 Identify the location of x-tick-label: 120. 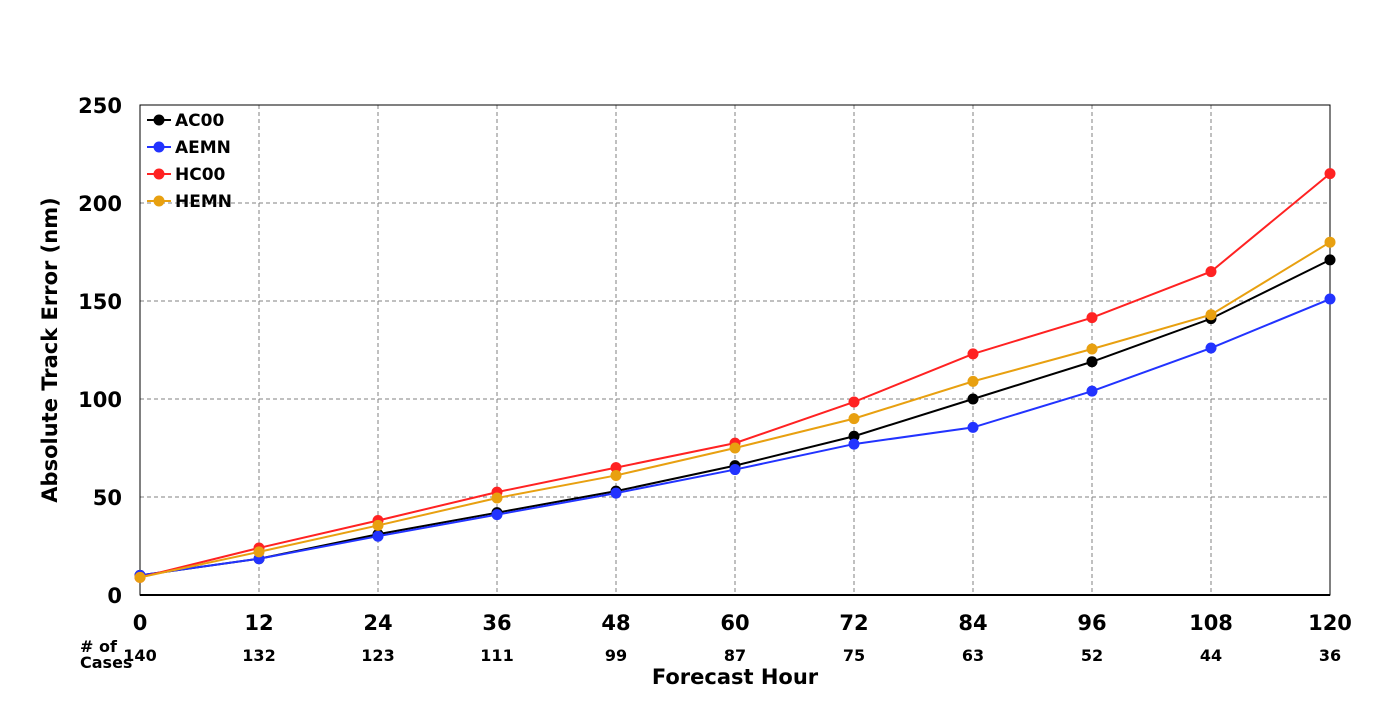
(1330, 623).